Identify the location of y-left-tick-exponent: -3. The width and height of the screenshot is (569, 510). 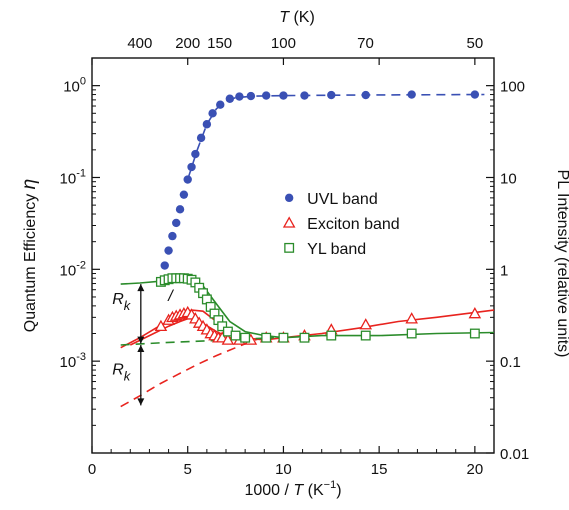
(81, 357).